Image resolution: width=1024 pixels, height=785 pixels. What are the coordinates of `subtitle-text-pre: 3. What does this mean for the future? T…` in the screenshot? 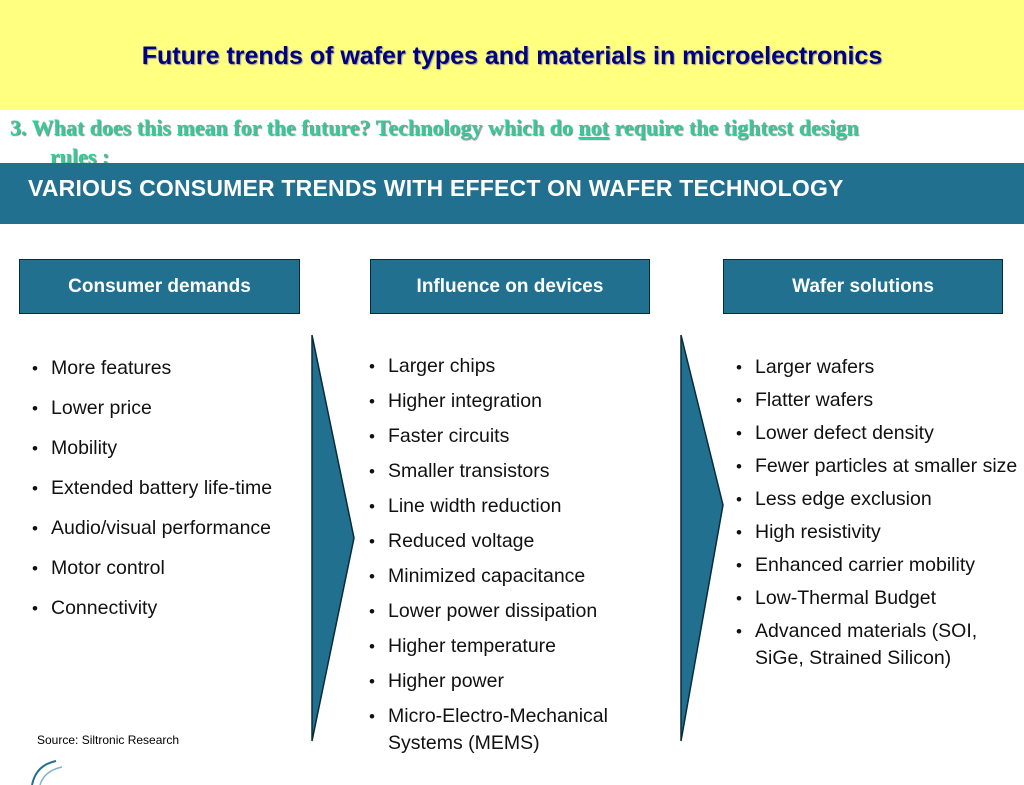 It's located at (294, 127).